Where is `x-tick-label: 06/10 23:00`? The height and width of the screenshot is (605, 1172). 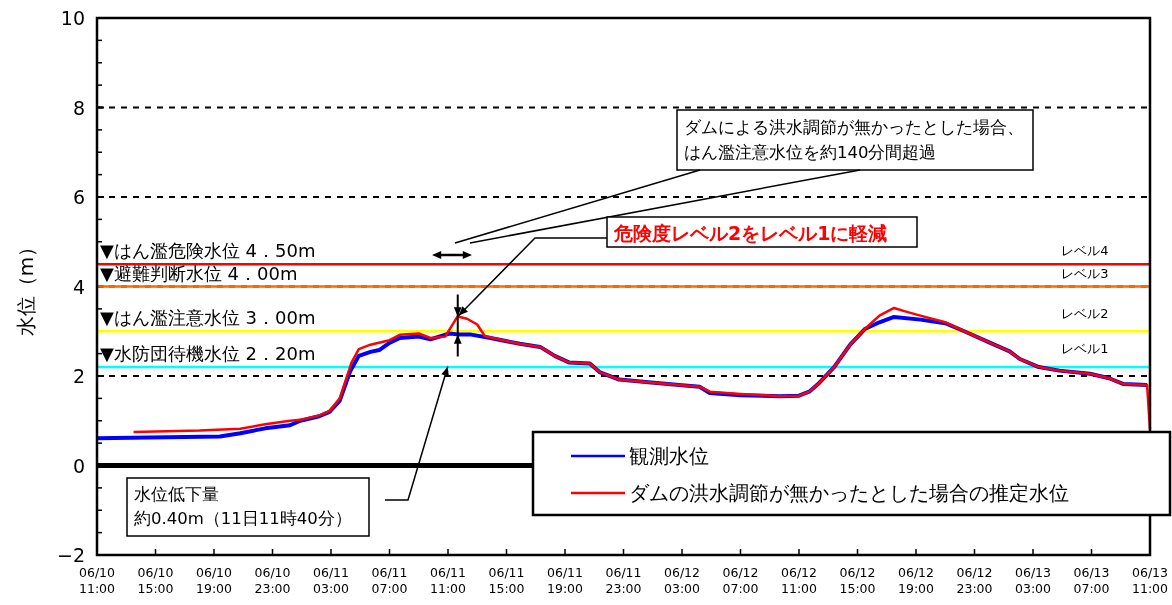
x-tick-label: 06/10 23:00 is located at coordinates (272, 580).